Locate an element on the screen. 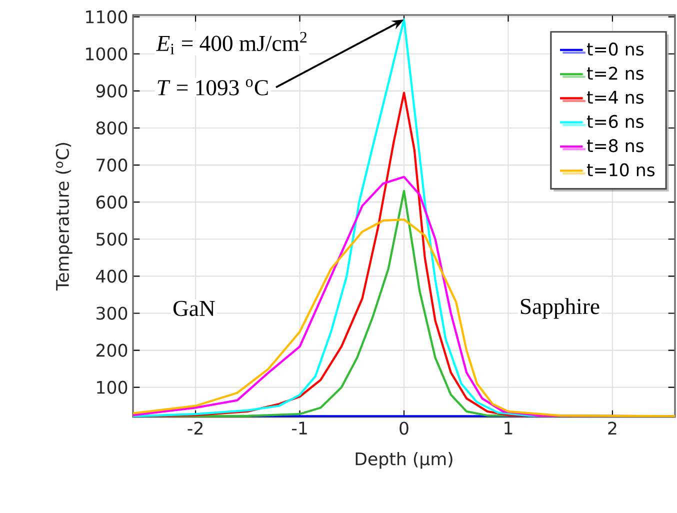 The image size is (677, 513). y-tick-label: 100 is located at coordinates (112, 387).